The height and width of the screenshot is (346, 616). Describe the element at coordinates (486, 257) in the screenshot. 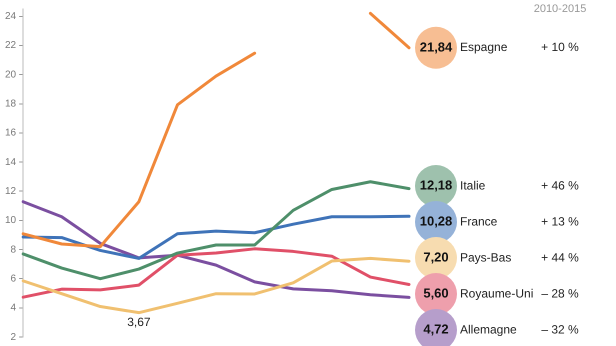

I see `text: Pays-Bas` at that location.